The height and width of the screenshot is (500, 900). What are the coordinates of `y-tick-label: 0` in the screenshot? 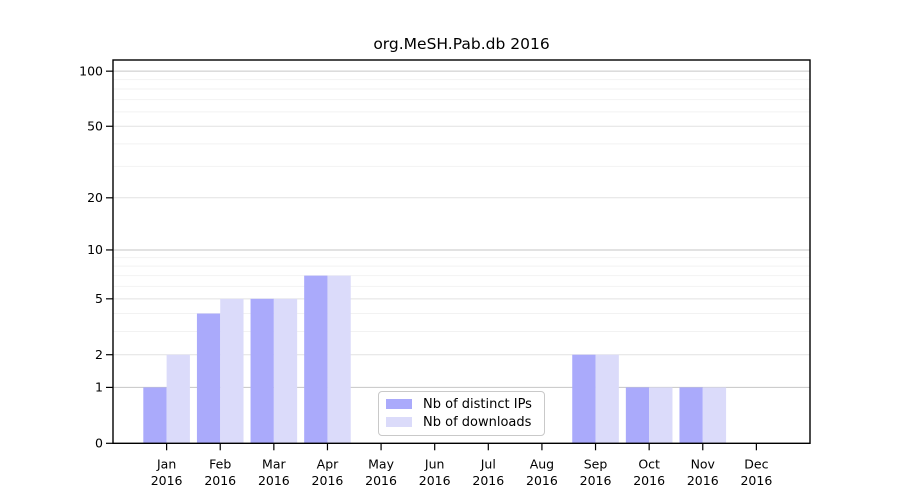 It's located at (99, 443).